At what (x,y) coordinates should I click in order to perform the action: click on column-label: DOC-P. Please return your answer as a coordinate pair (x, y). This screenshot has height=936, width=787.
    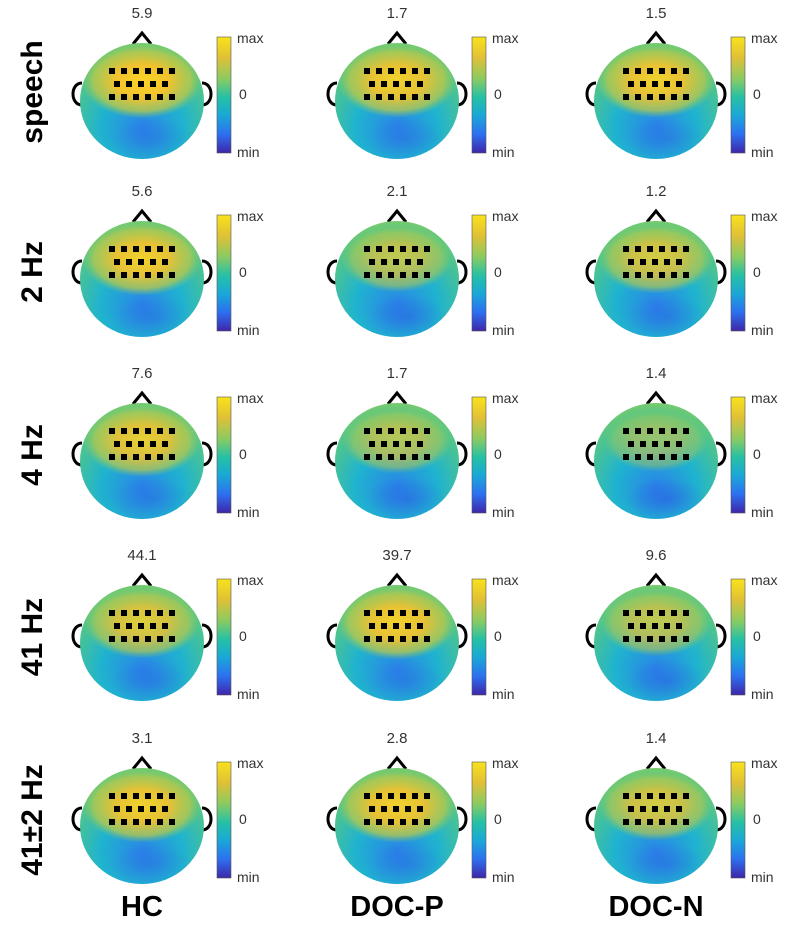
    Looking at the image, I should click on (396, 907).